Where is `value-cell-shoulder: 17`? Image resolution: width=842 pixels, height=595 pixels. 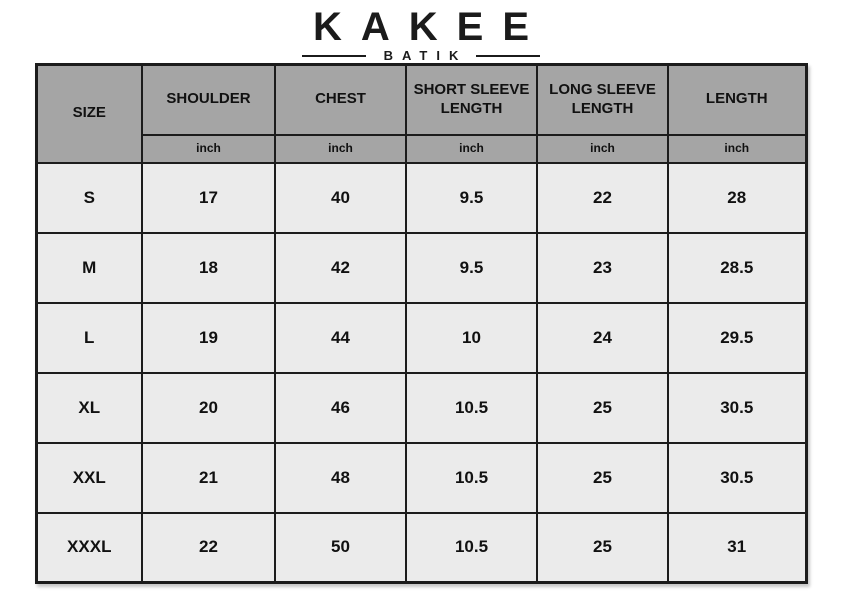
value-cell-shoulder: 17 is located at coordinates (208, 197).